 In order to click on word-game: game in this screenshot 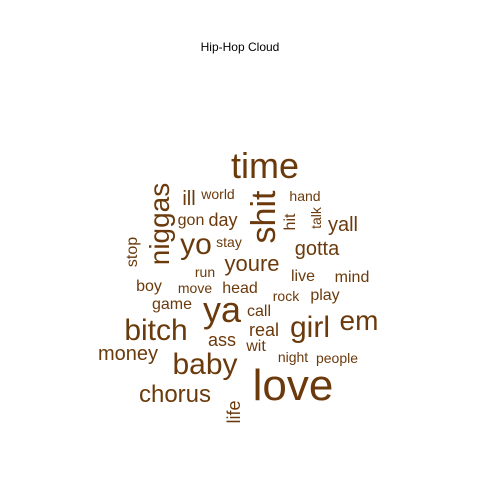, I will do `click(172, 304)`.